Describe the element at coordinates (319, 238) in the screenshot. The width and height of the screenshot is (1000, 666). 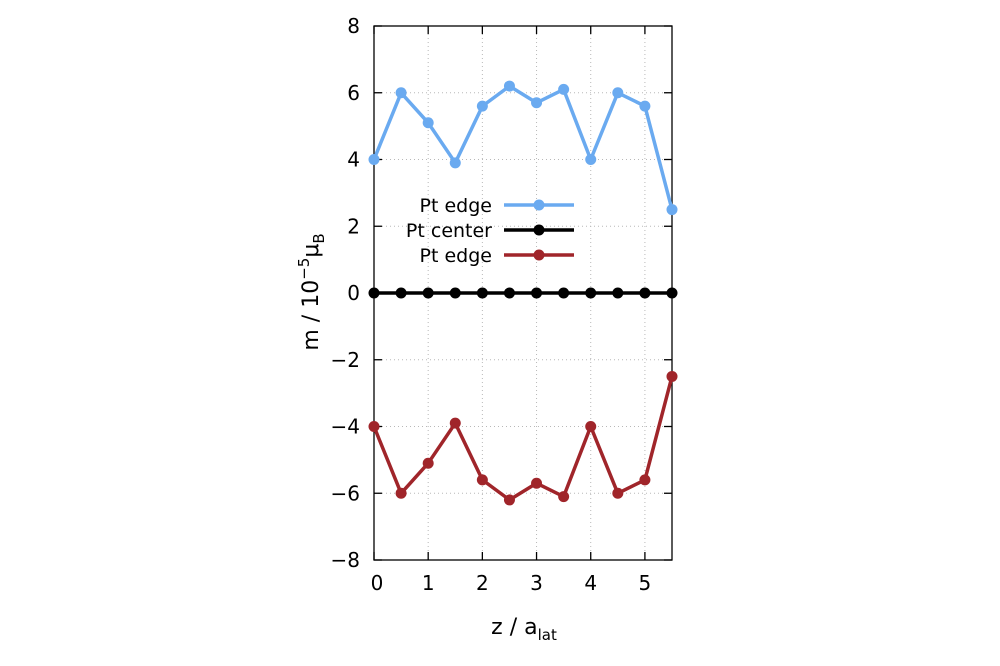
I see `y-axis-title-sub: B` at that location.